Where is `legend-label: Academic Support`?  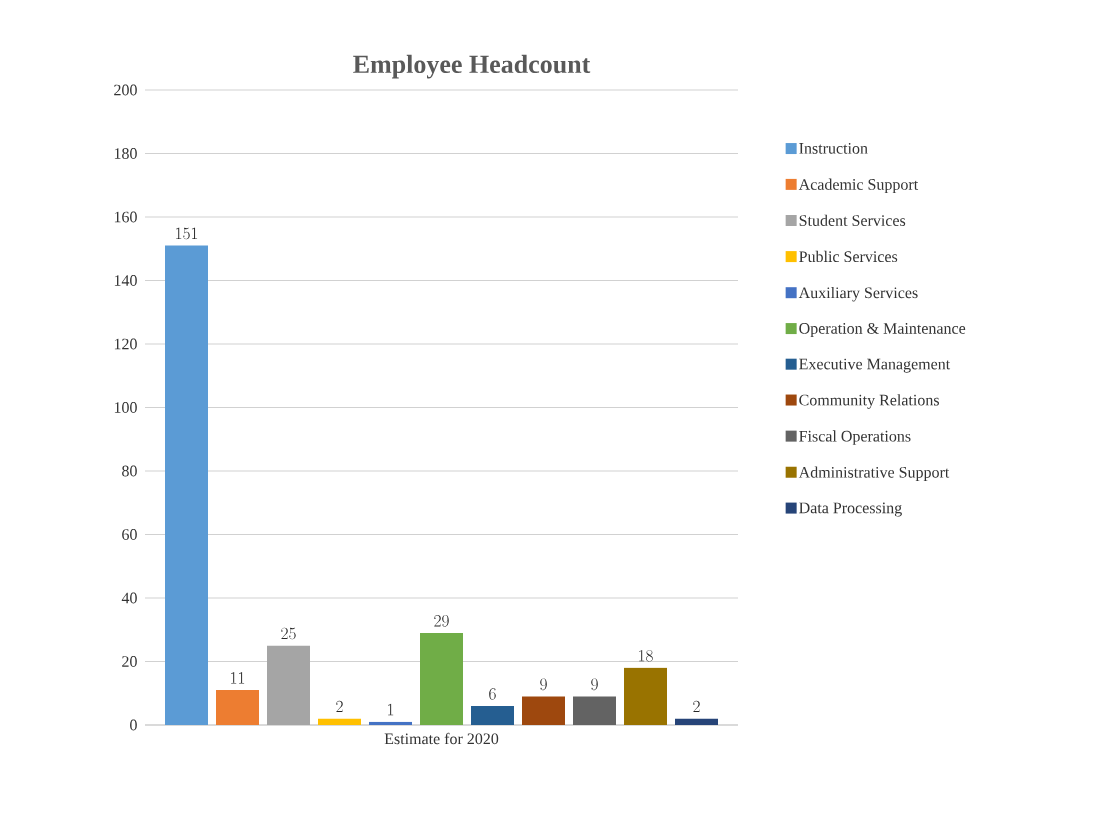
legend-label: Academic Support is located at coordinates (858, 186).